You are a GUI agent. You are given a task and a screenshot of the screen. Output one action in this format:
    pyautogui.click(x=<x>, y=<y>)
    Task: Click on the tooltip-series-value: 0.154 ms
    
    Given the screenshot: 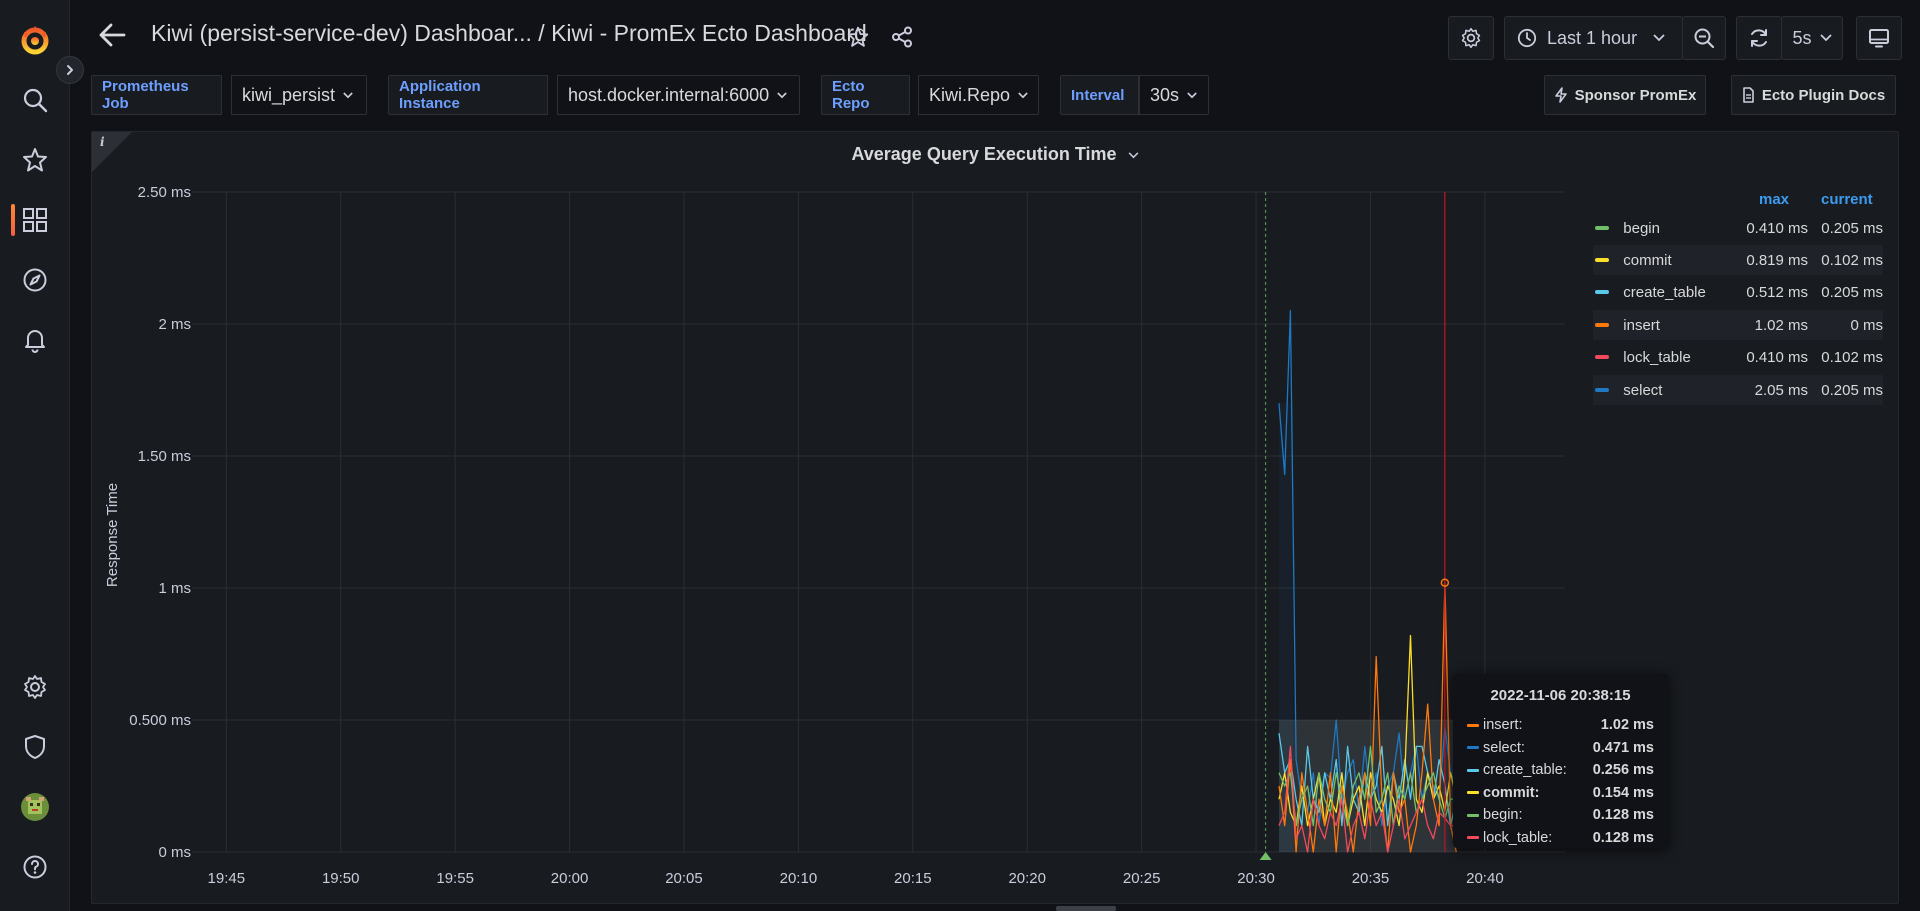 What is the action you would take?
    pyautogui.click(x=1623, y=792)
    